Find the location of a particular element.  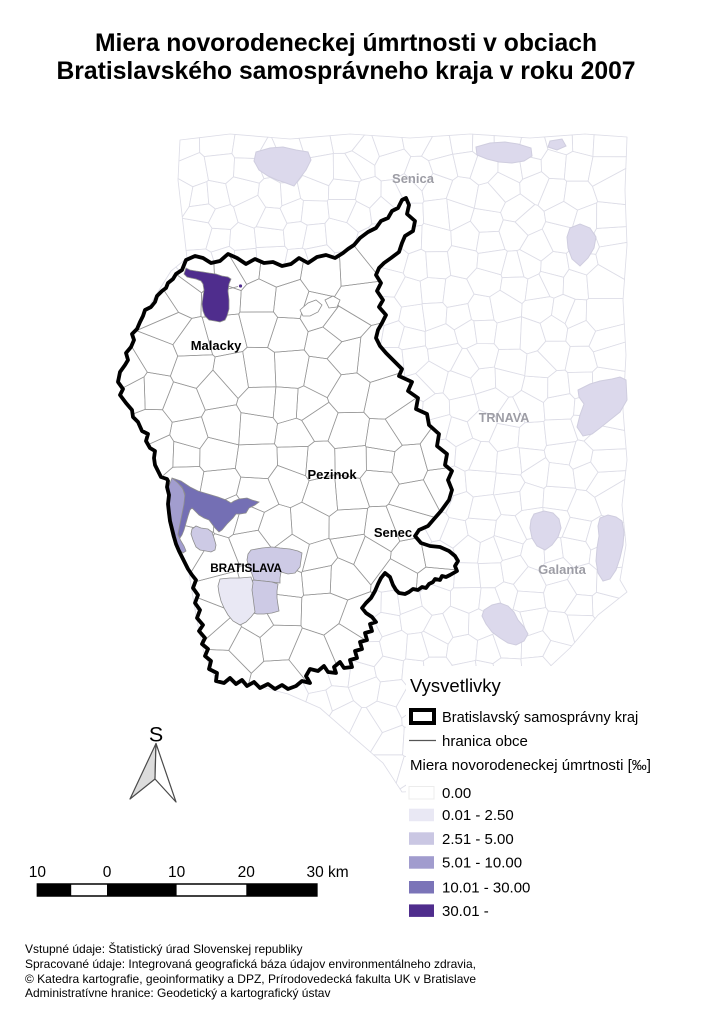

svg-text: TRNAVA is located at coordinates (504, 418).